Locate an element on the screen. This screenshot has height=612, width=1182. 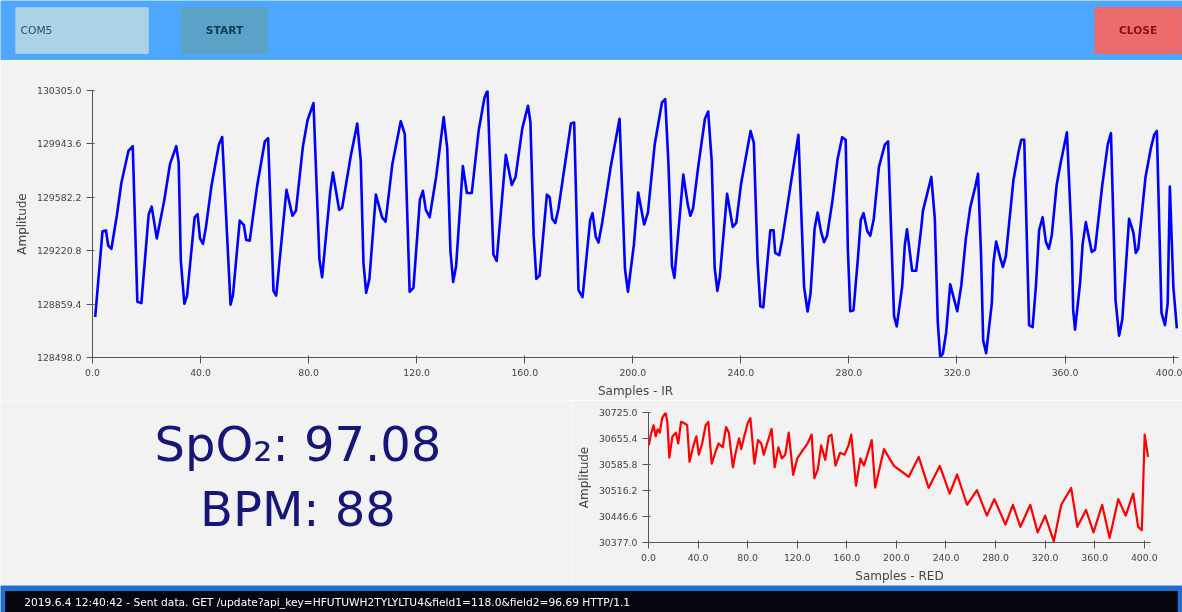
y-tick-label: 130305.0 is located at coordinates (59, 90).